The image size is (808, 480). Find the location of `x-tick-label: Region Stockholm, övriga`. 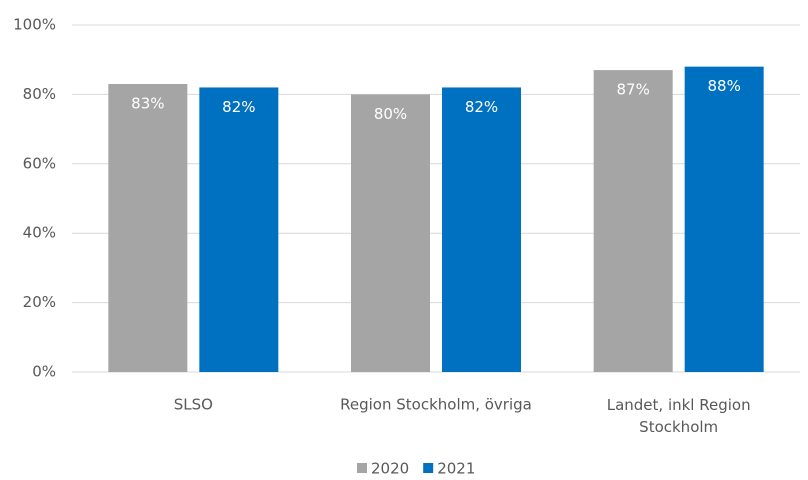

x-tick-label: Region Stockholm, övriga is located at coordinates (436, 405).